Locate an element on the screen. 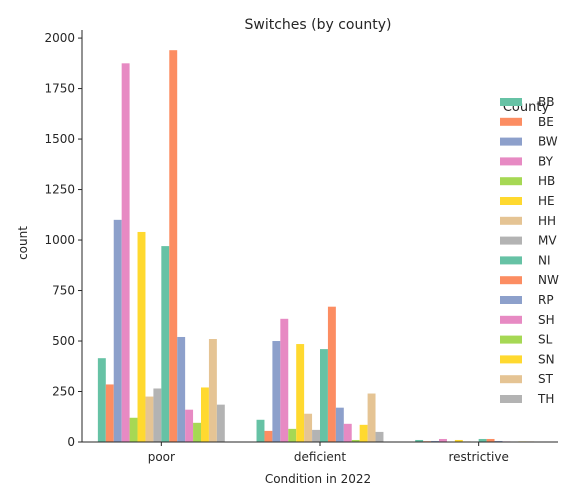 The image size is (574, 500). bar-TH-deficient is located at coordinates (379, 436).